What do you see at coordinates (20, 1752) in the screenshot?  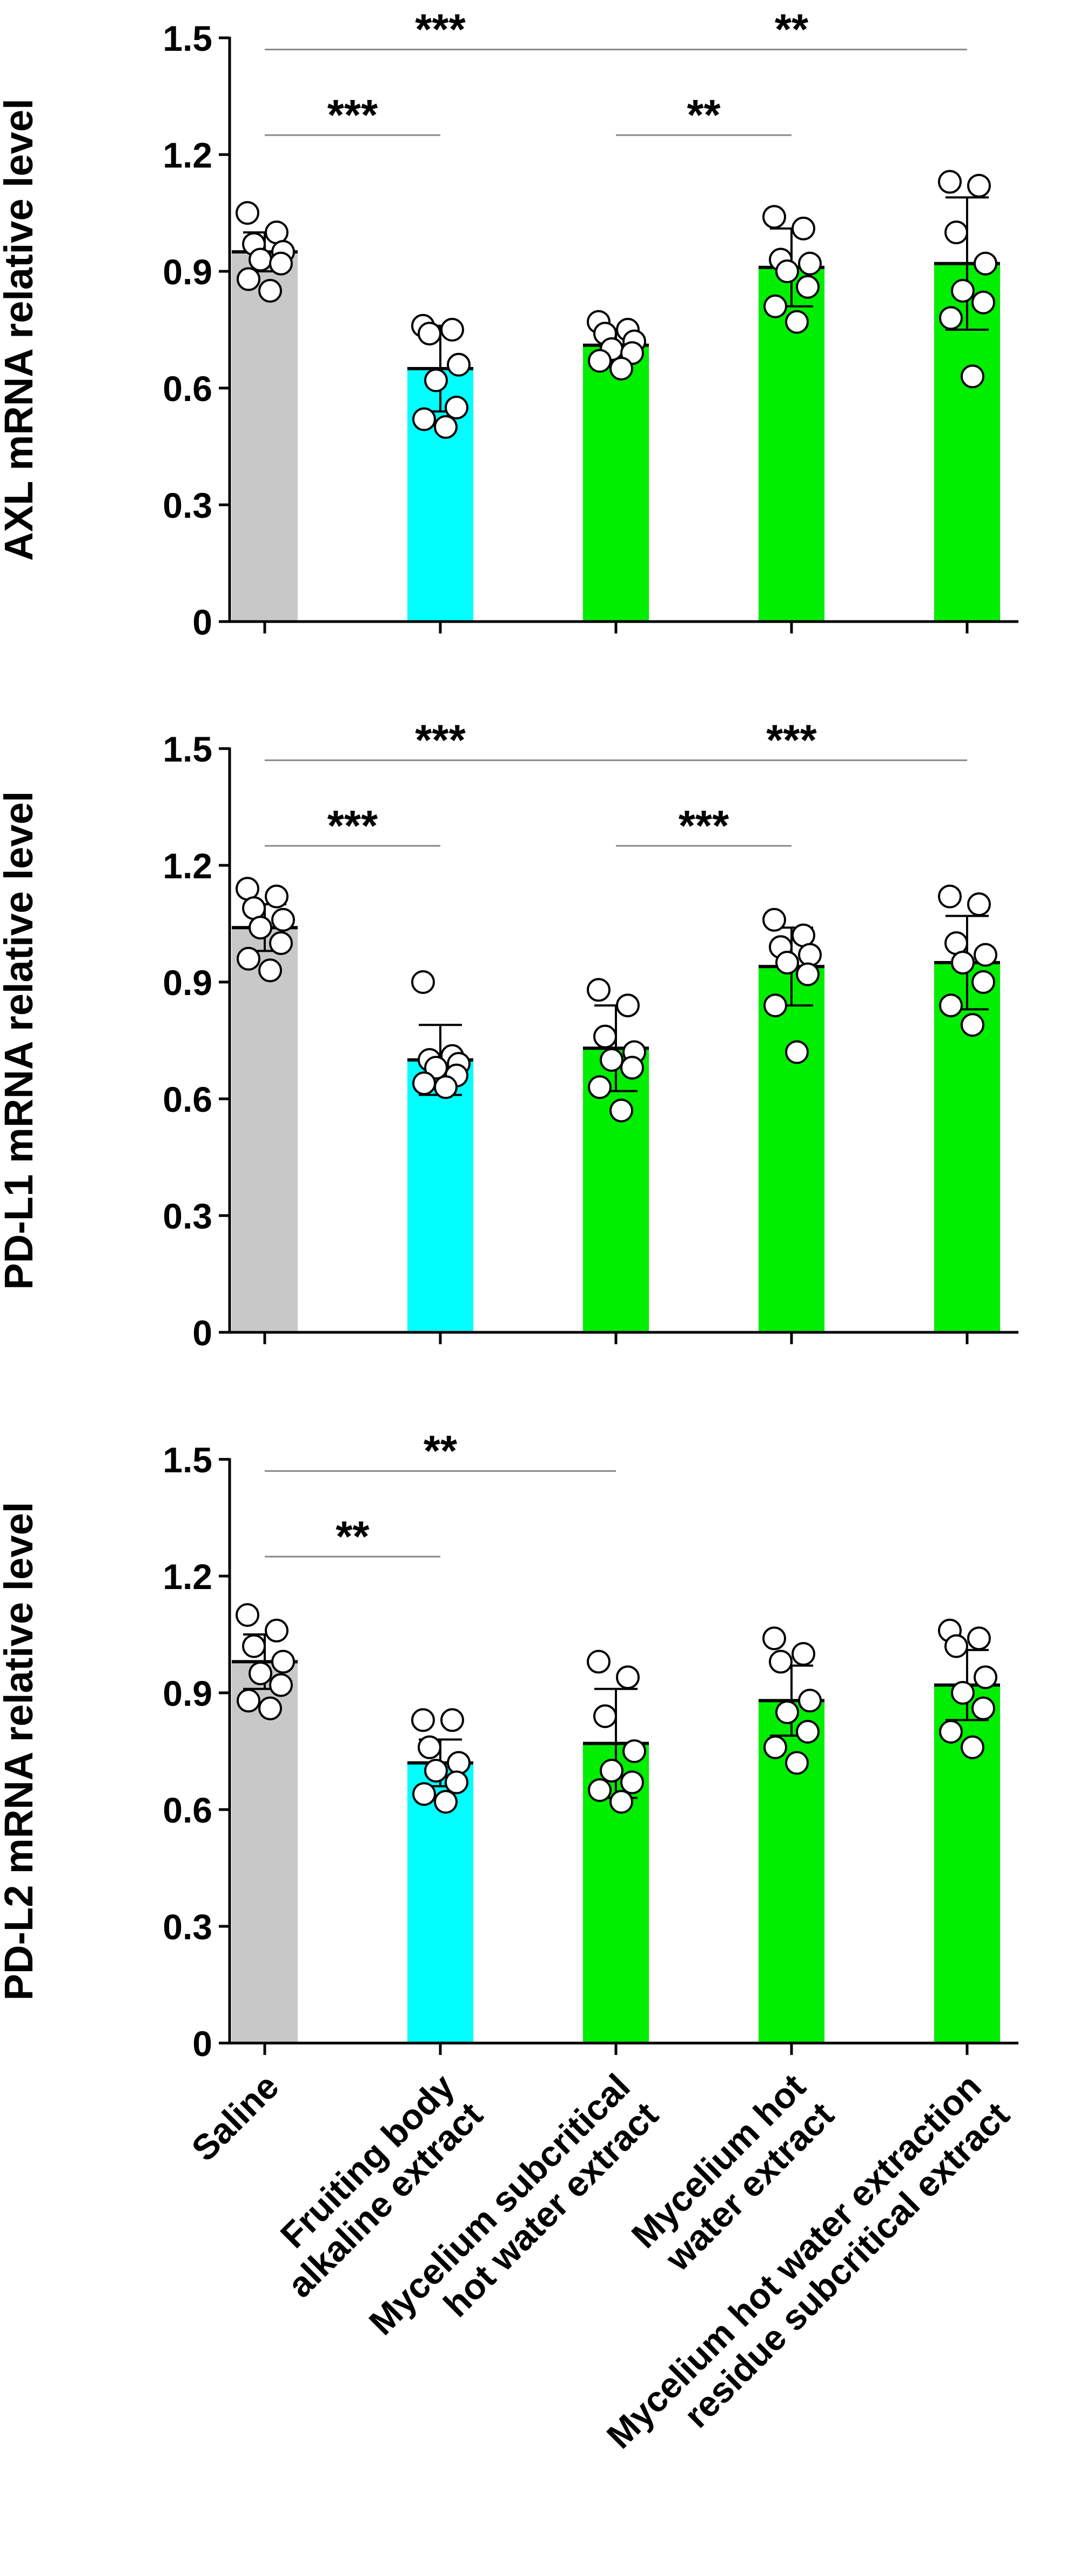 I see `y-axis-label: PD-L2 mRNA relative level` at bounding box center [20, 1752].